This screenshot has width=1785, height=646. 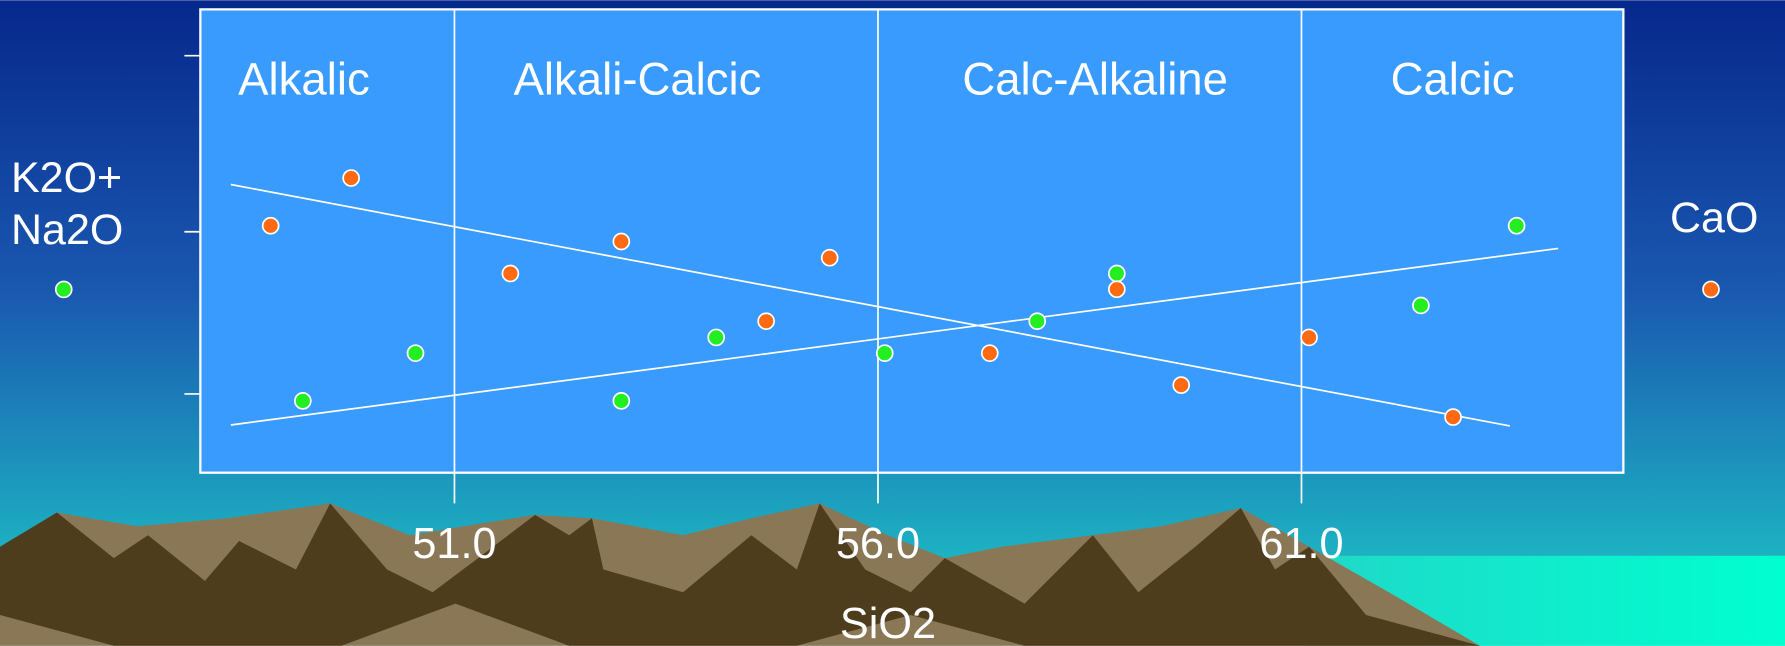 I want to click on legend-label: CaO, so click(x=1714, y=218).